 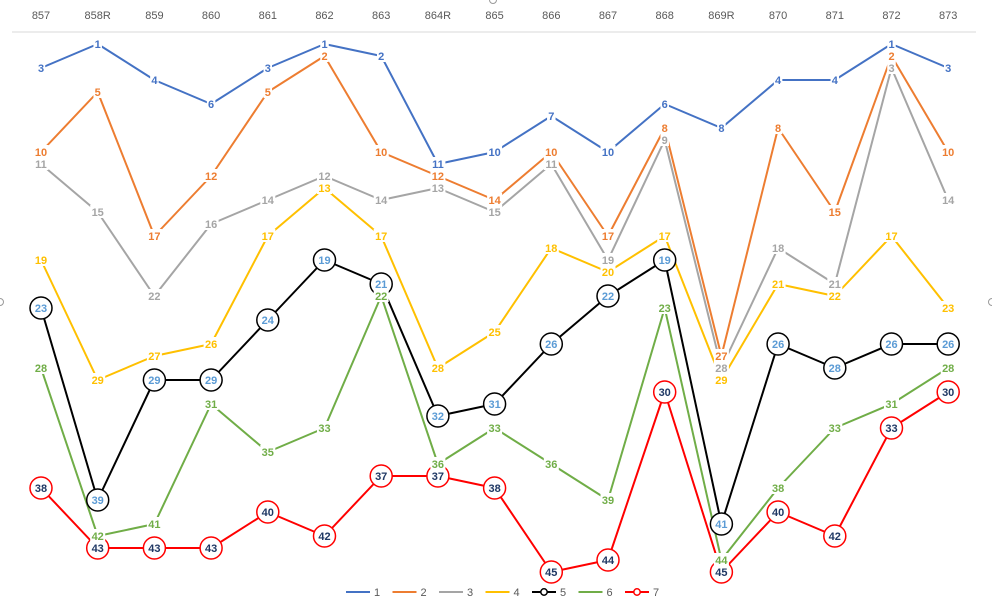 What do you see at coordinates (608, 501) in the screenshot?
I see `series-6-data-label: 39` at bounding box center [608, 501].